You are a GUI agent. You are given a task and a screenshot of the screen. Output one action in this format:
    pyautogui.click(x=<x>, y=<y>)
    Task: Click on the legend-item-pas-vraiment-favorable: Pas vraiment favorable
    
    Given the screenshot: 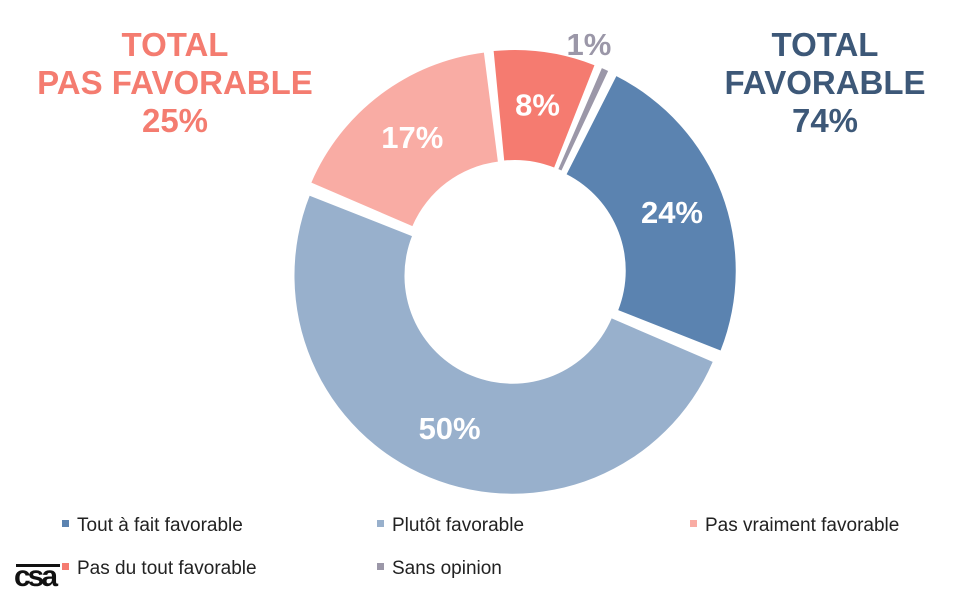 What is the action you would take?
    pyautogui.click(x=794, y=526)
    